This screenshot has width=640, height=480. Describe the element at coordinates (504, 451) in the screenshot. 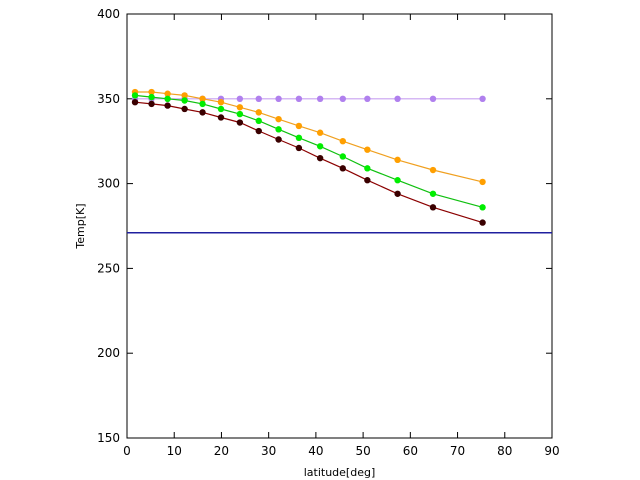

I see `x-tick-label: 80` at that location.